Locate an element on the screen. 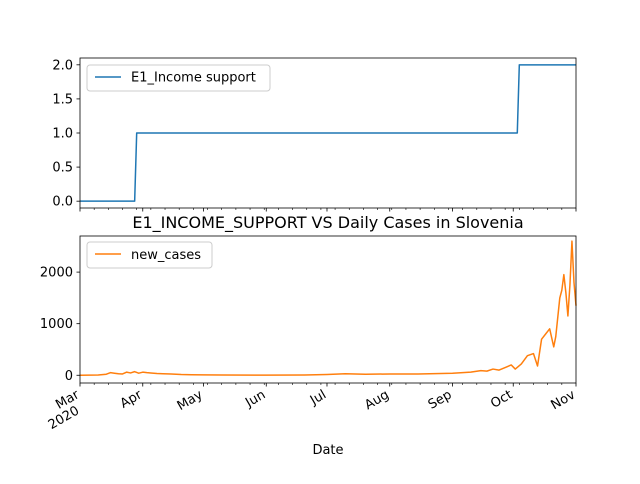 The height and width of the screenshot is (484, 640). y-tick-label: 1000 is located at coordinates (56, 324).